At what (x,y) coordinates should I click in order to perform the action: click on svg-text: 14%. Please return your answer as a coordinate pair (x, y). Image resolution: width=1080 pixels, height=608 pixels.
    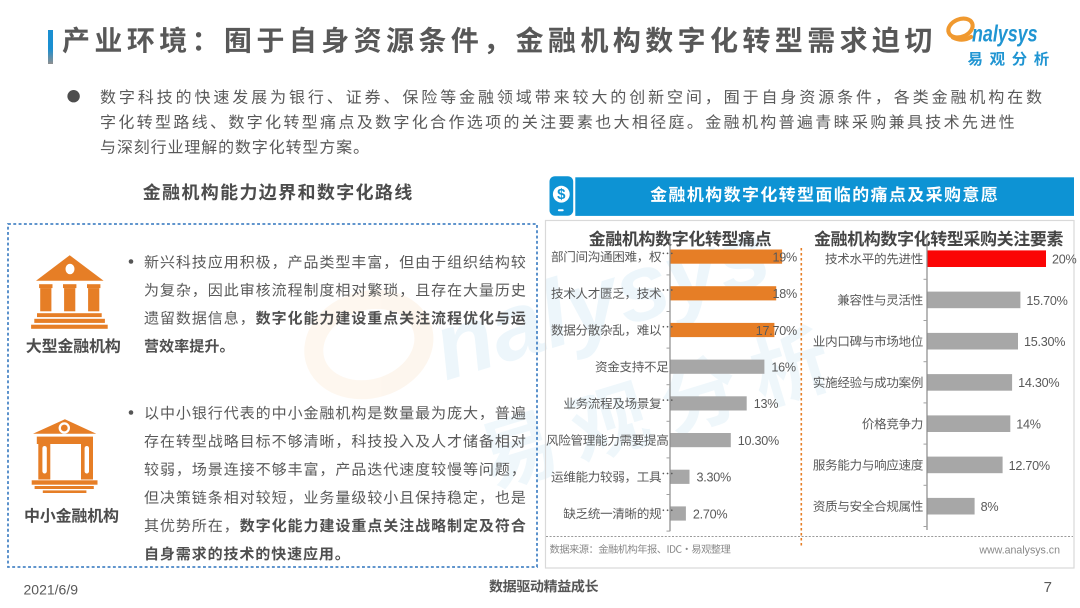
    Looking at the image, I should click on (1028, 425).